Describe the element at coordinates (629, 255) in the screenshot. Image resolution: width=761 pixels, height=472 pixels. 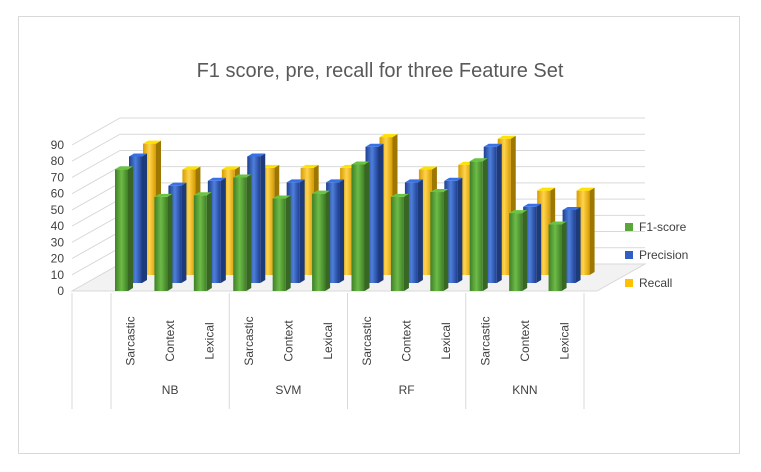
I see `legend-swatch-precision` at that location.